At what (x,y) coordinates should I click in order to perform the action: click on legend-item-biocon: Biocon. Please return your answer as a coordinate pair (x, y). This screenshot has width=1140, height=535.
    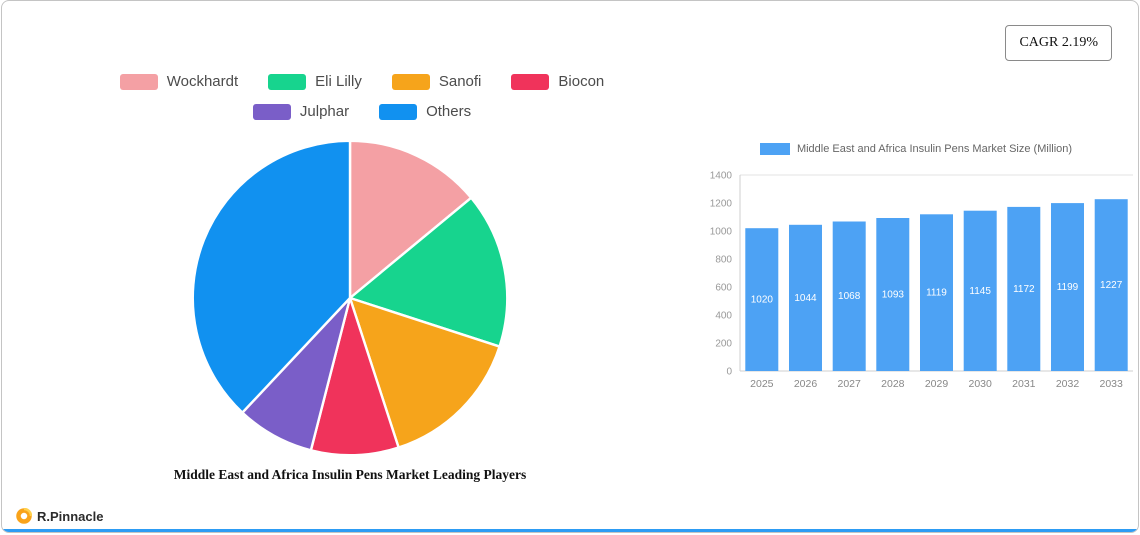
    Looking at the image, I should click on (557, 81).